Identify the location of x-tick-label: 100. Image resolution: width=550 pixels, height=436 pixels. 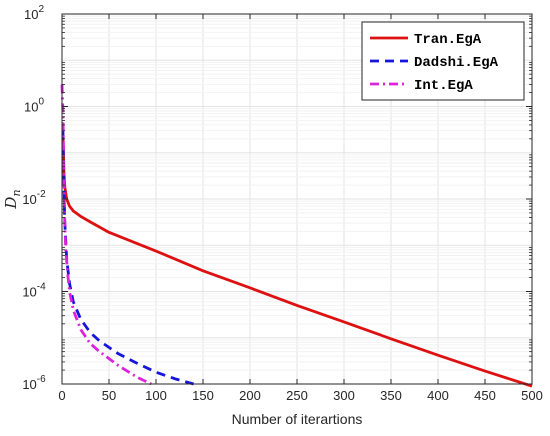
(156, 395).